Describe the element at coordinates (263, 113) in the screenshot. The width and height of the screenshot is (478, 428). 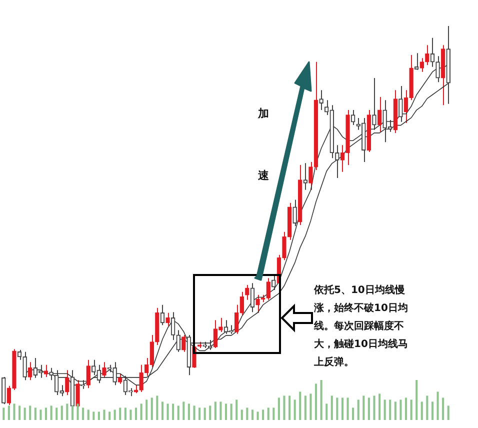
I see `annotation: 加` at that location.